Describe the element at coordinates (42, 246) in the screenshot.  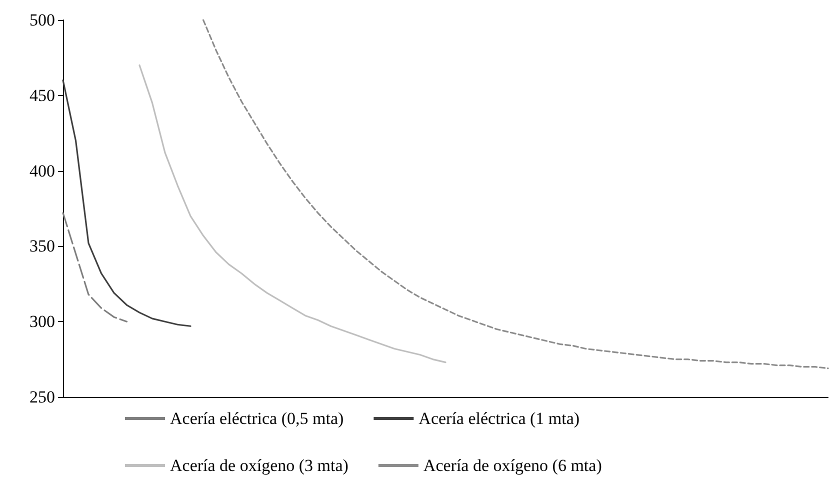
I see `y-tick-label: 350` at that location.